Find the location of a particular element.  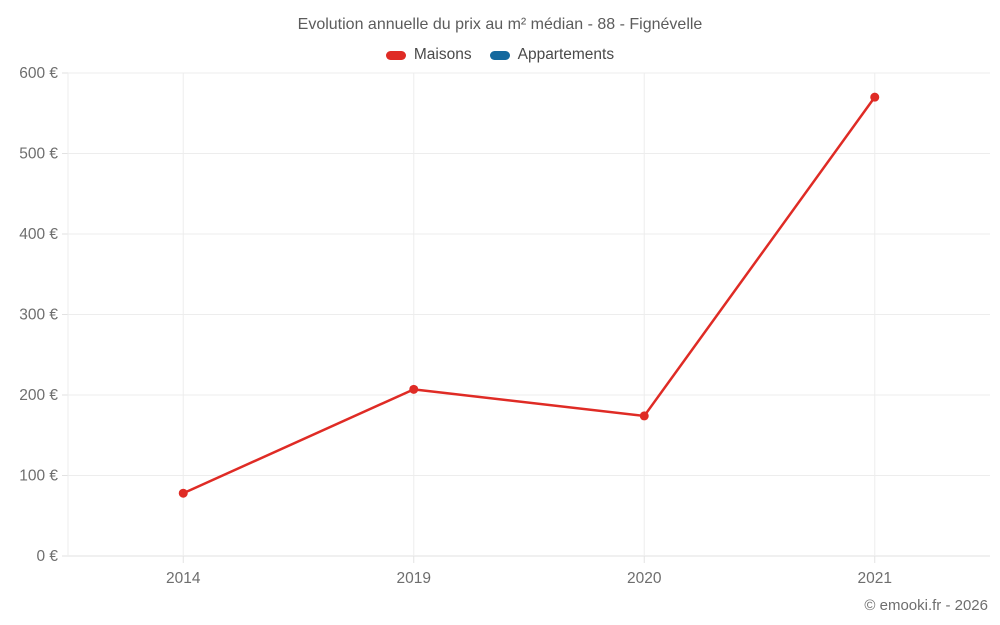

x-axis-label: 2014 is located at coordinates (183, 578).